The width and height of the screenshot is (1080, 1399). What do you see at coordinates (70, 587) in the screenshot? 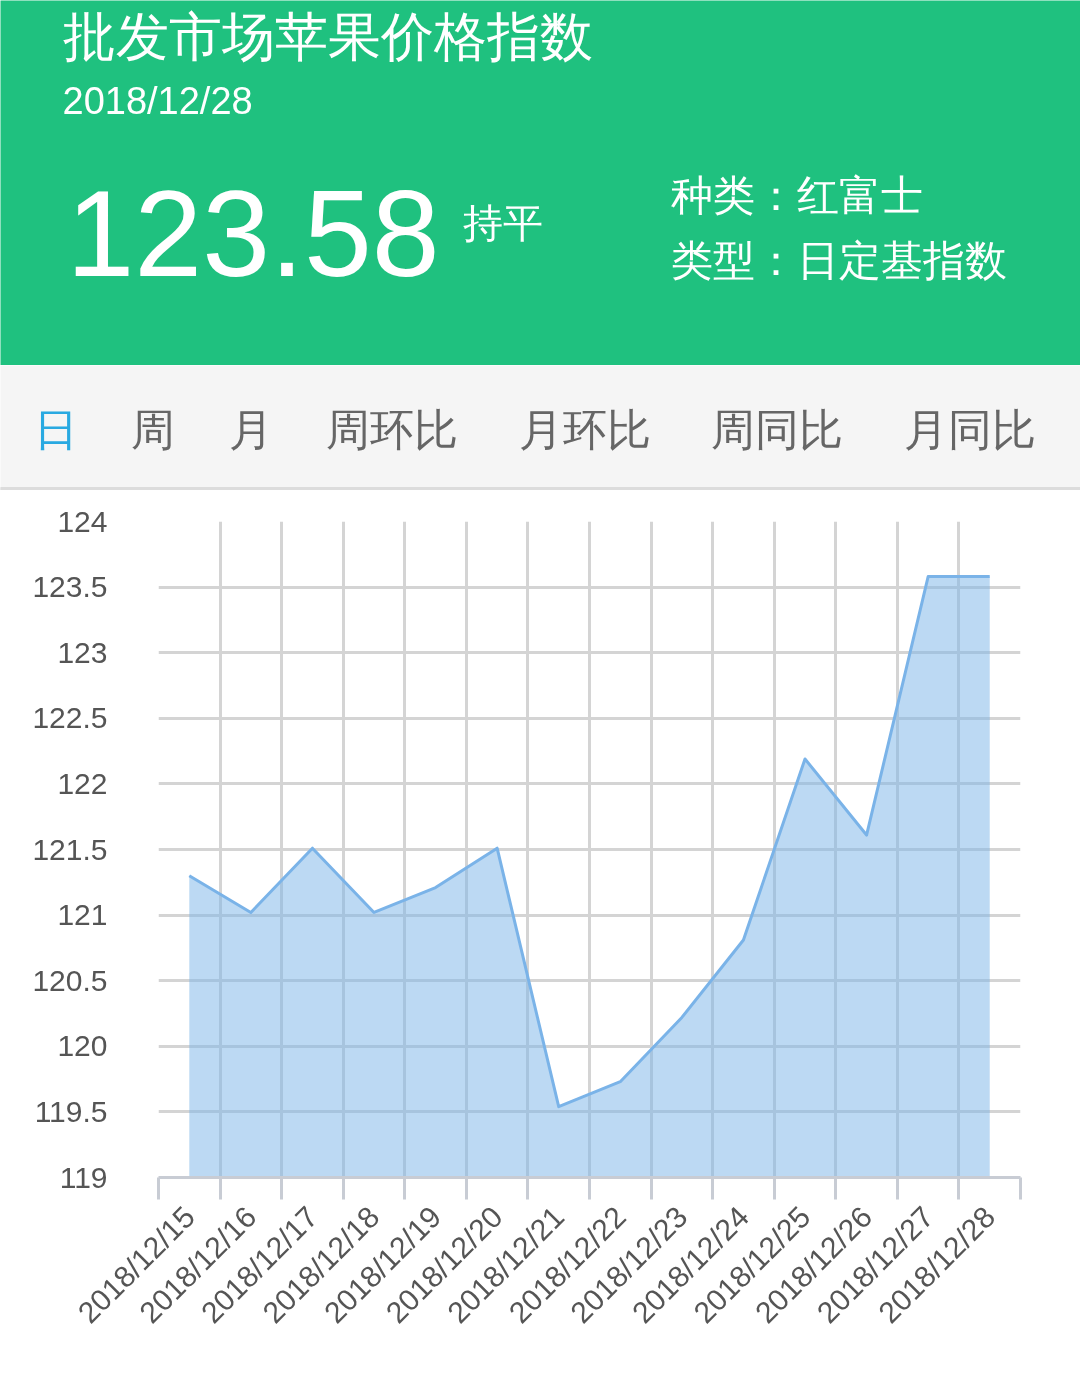
I see `y-tick-label: 123.5` at bounding box center [70, 587].